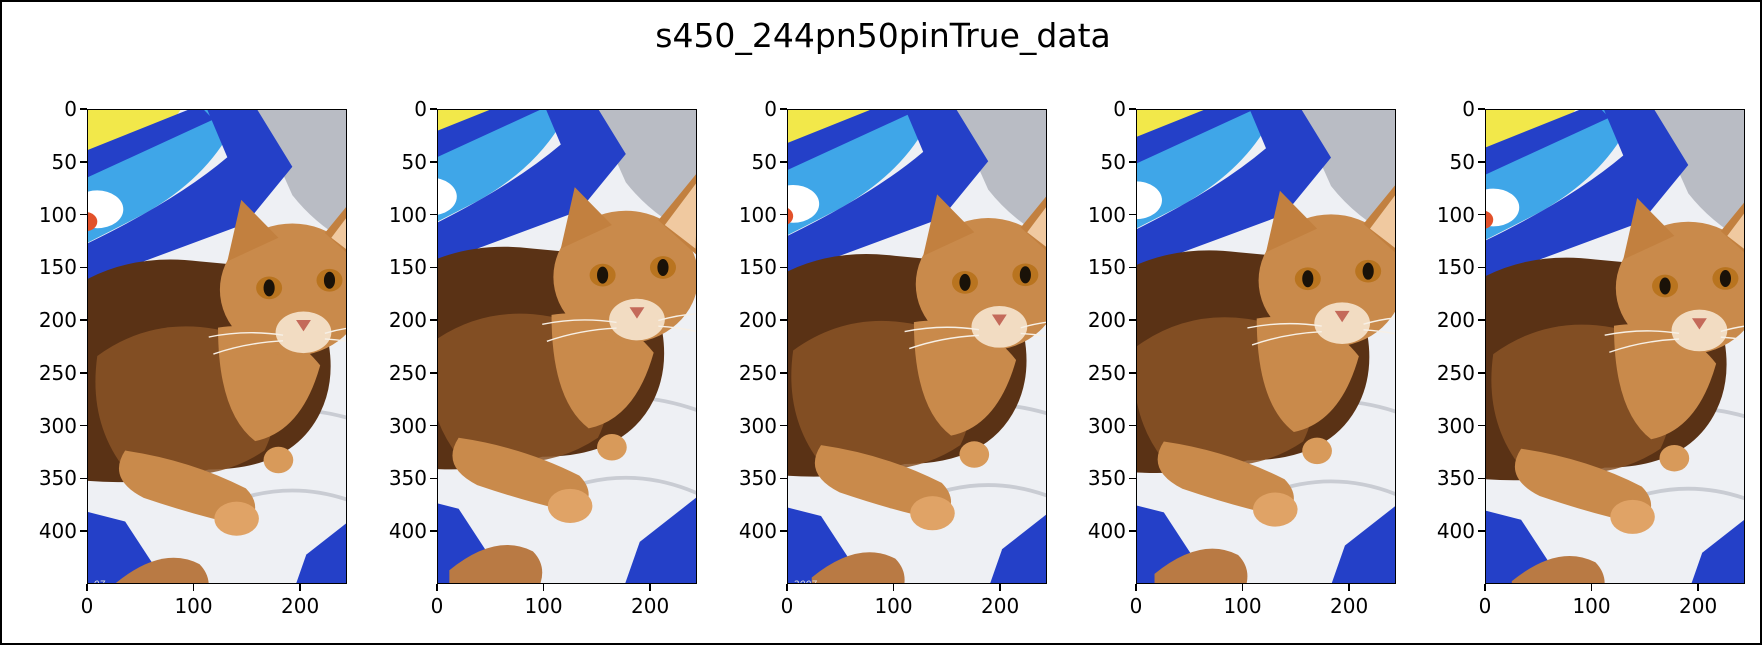 Image resolution: width=1762 pixels, height=647 pixels. What do you see at coordinates (217, 346) in the screenshot?
I see `cat-image: 07` at bounding box center [217, 346].